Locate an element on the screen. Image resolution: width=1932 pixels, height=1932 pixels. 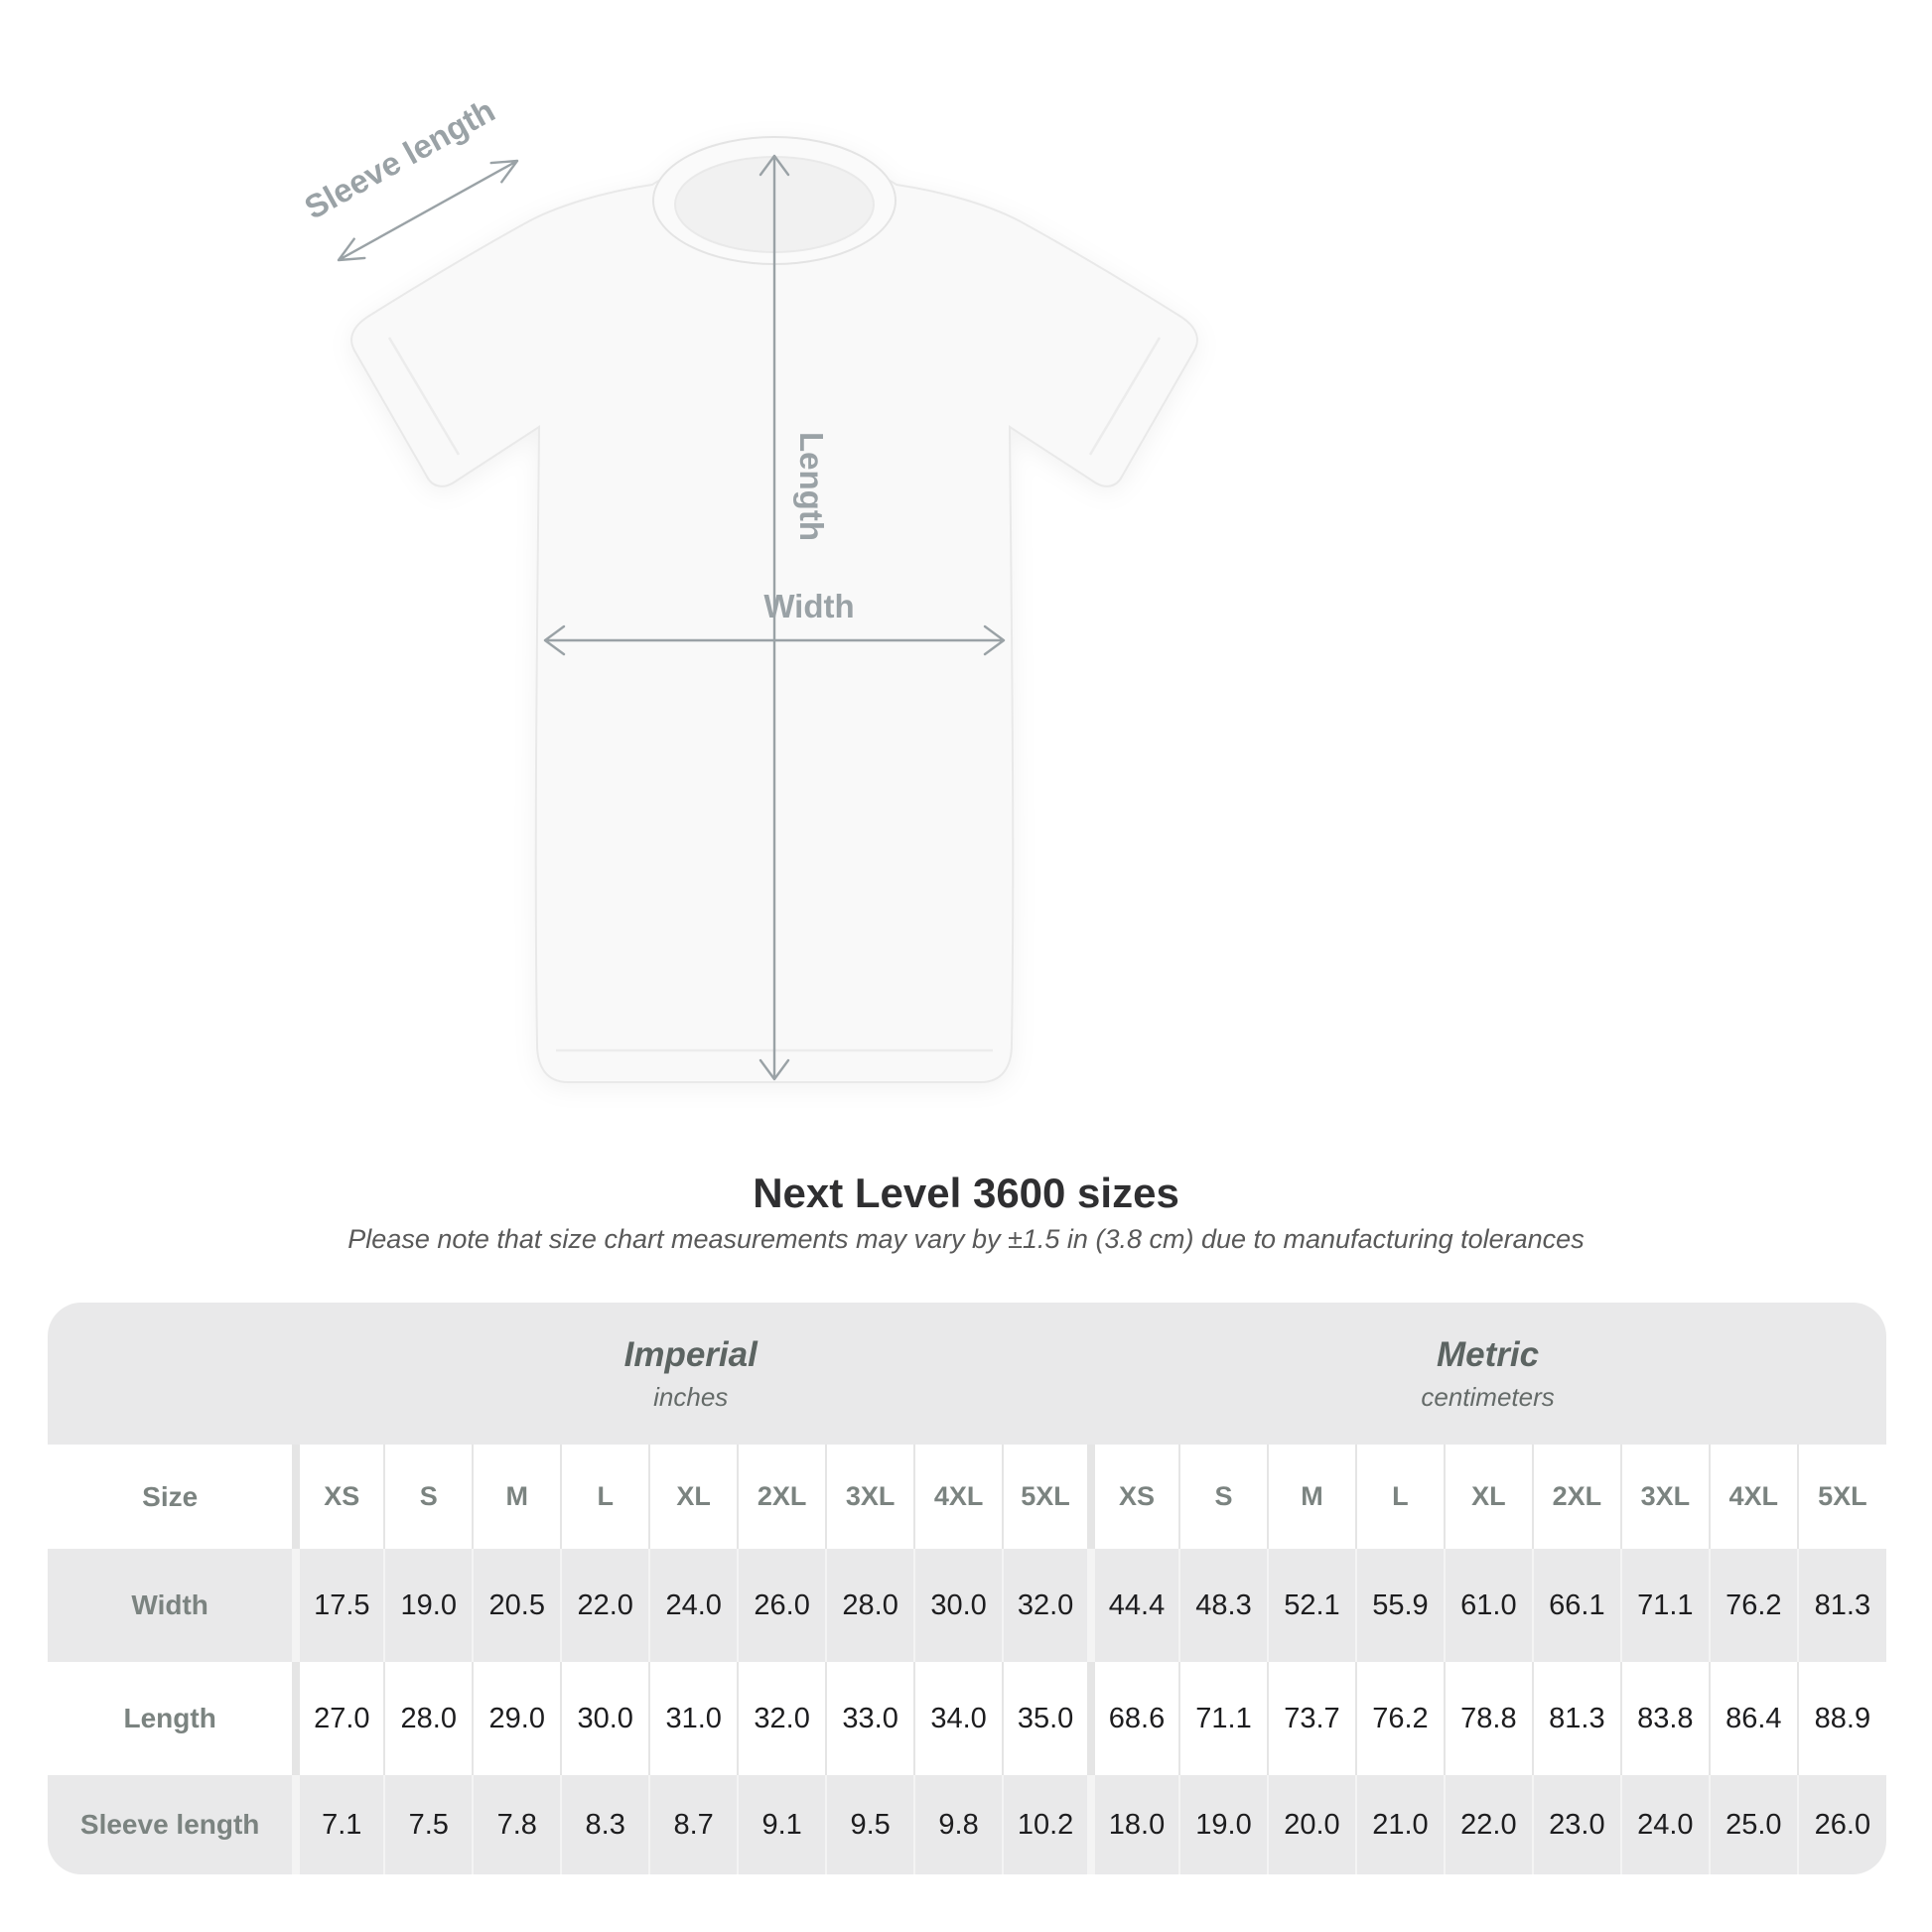
imperial-unit-header: Imperial inches is located at coordinates (691, 1374).